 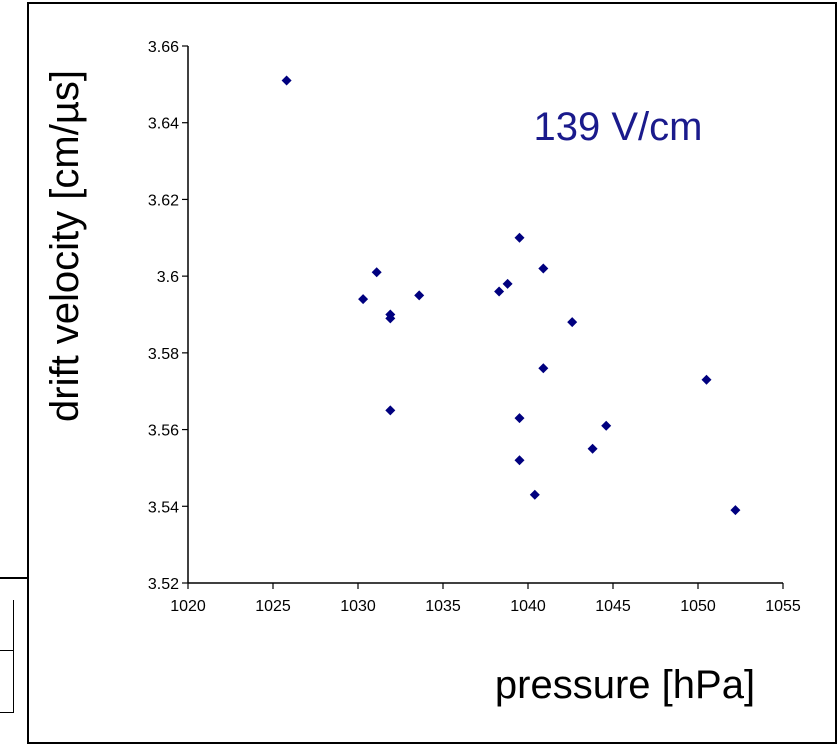 I want to click on y-tick-label: 3.66, so click(x=163, y=47).